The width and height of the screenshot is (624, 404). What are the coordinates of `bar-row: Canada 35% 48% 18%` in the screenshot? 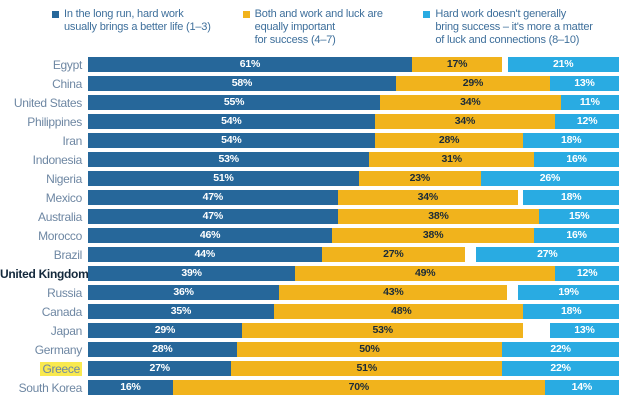 It's located at (309, 311).